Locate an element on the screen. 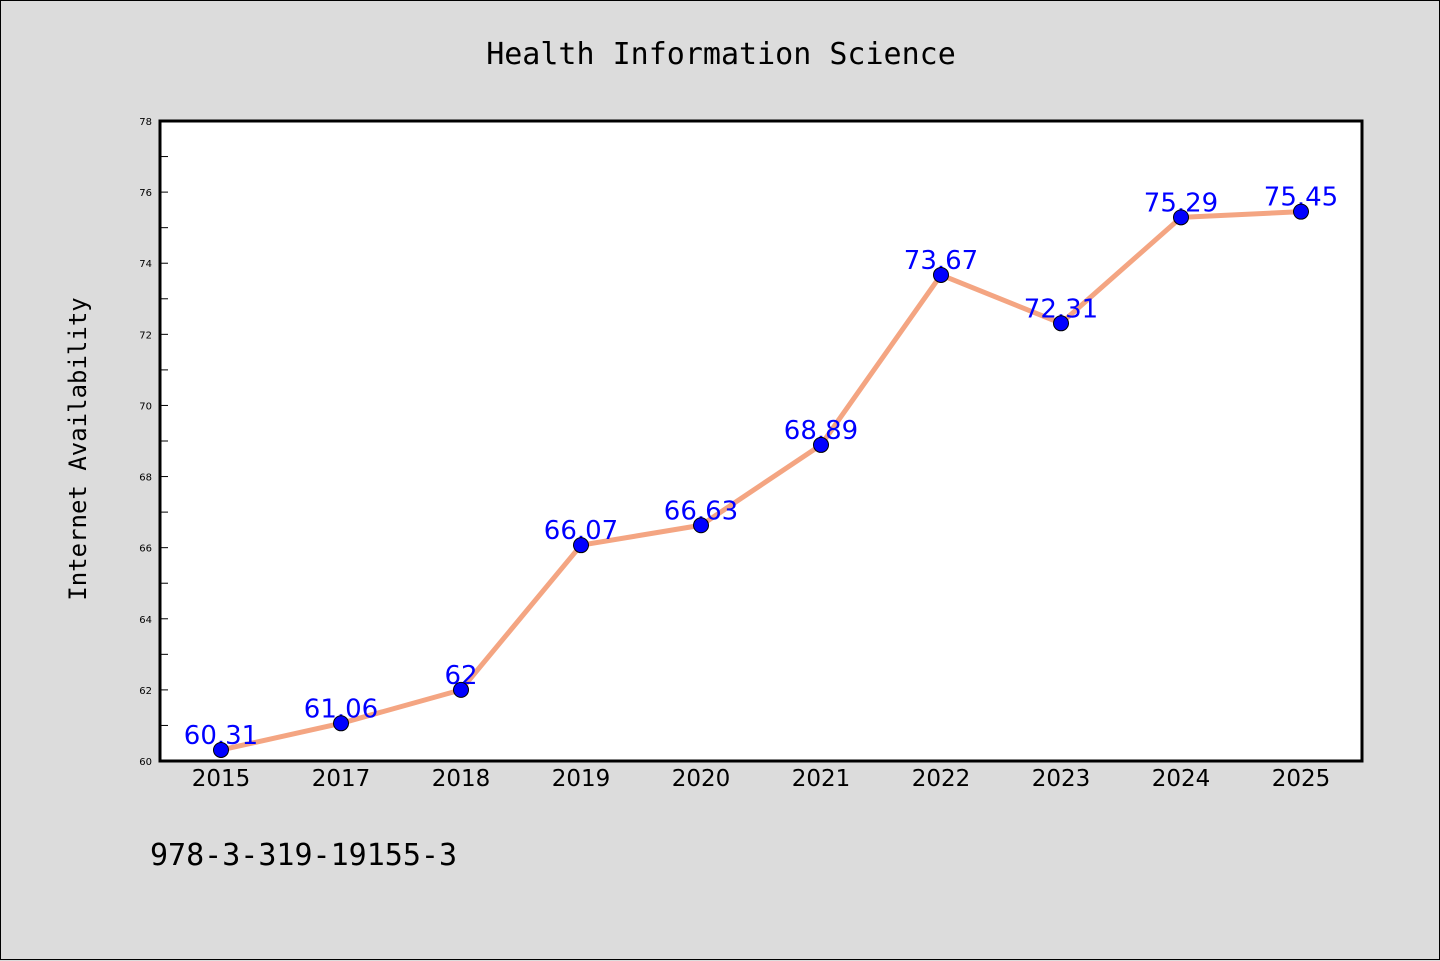 This screenshot has height=961, width=1440. y-tick-label: 76 is located at coordinates (145, 193).